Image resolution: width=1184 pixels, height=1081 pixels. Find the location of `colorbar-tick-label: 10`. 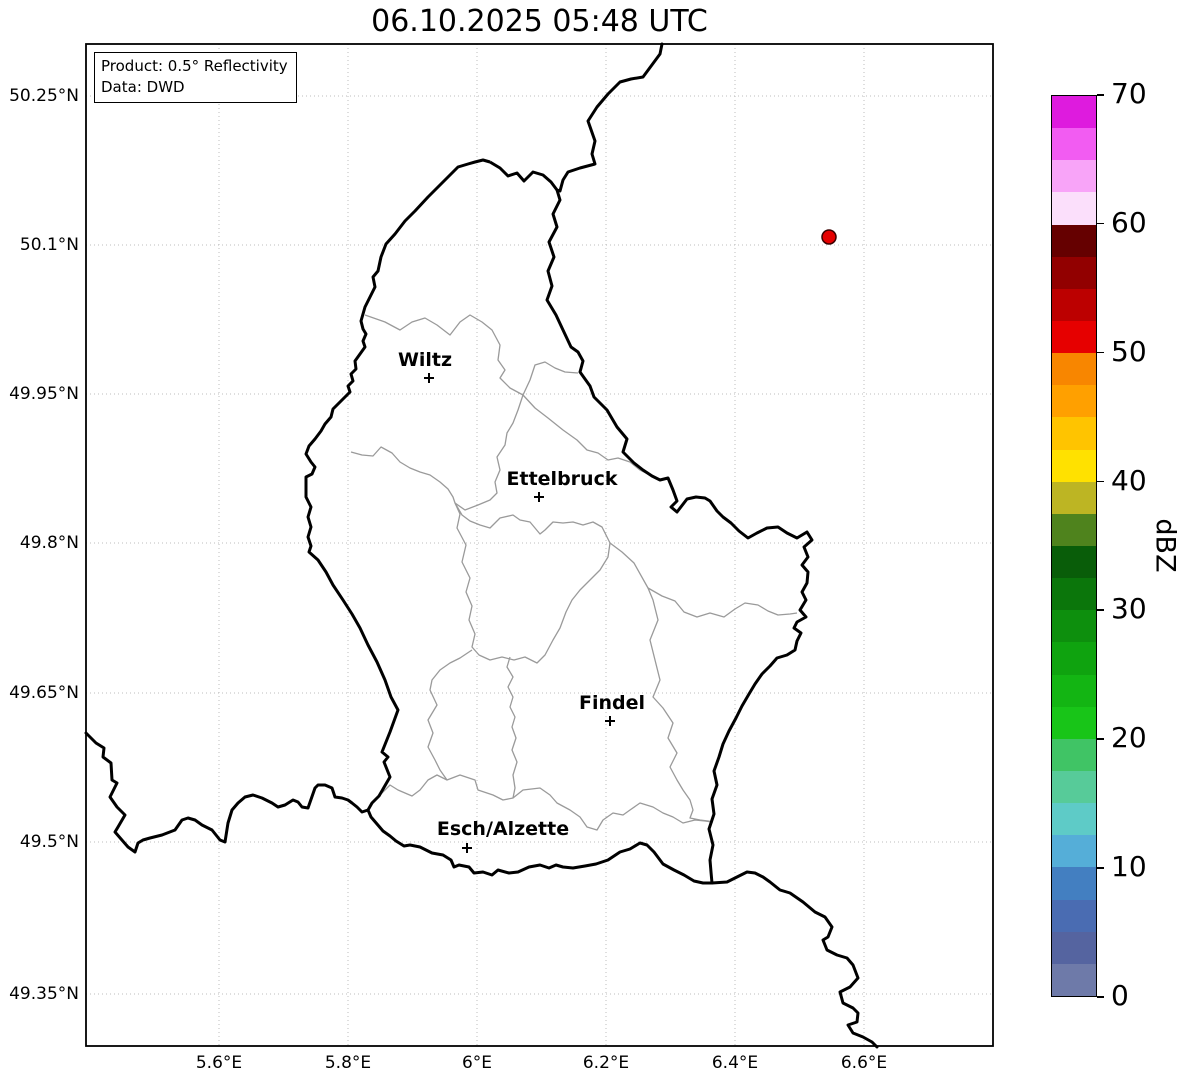

colorbar-tick-label: 10 is located at coordinates (1129, 867).